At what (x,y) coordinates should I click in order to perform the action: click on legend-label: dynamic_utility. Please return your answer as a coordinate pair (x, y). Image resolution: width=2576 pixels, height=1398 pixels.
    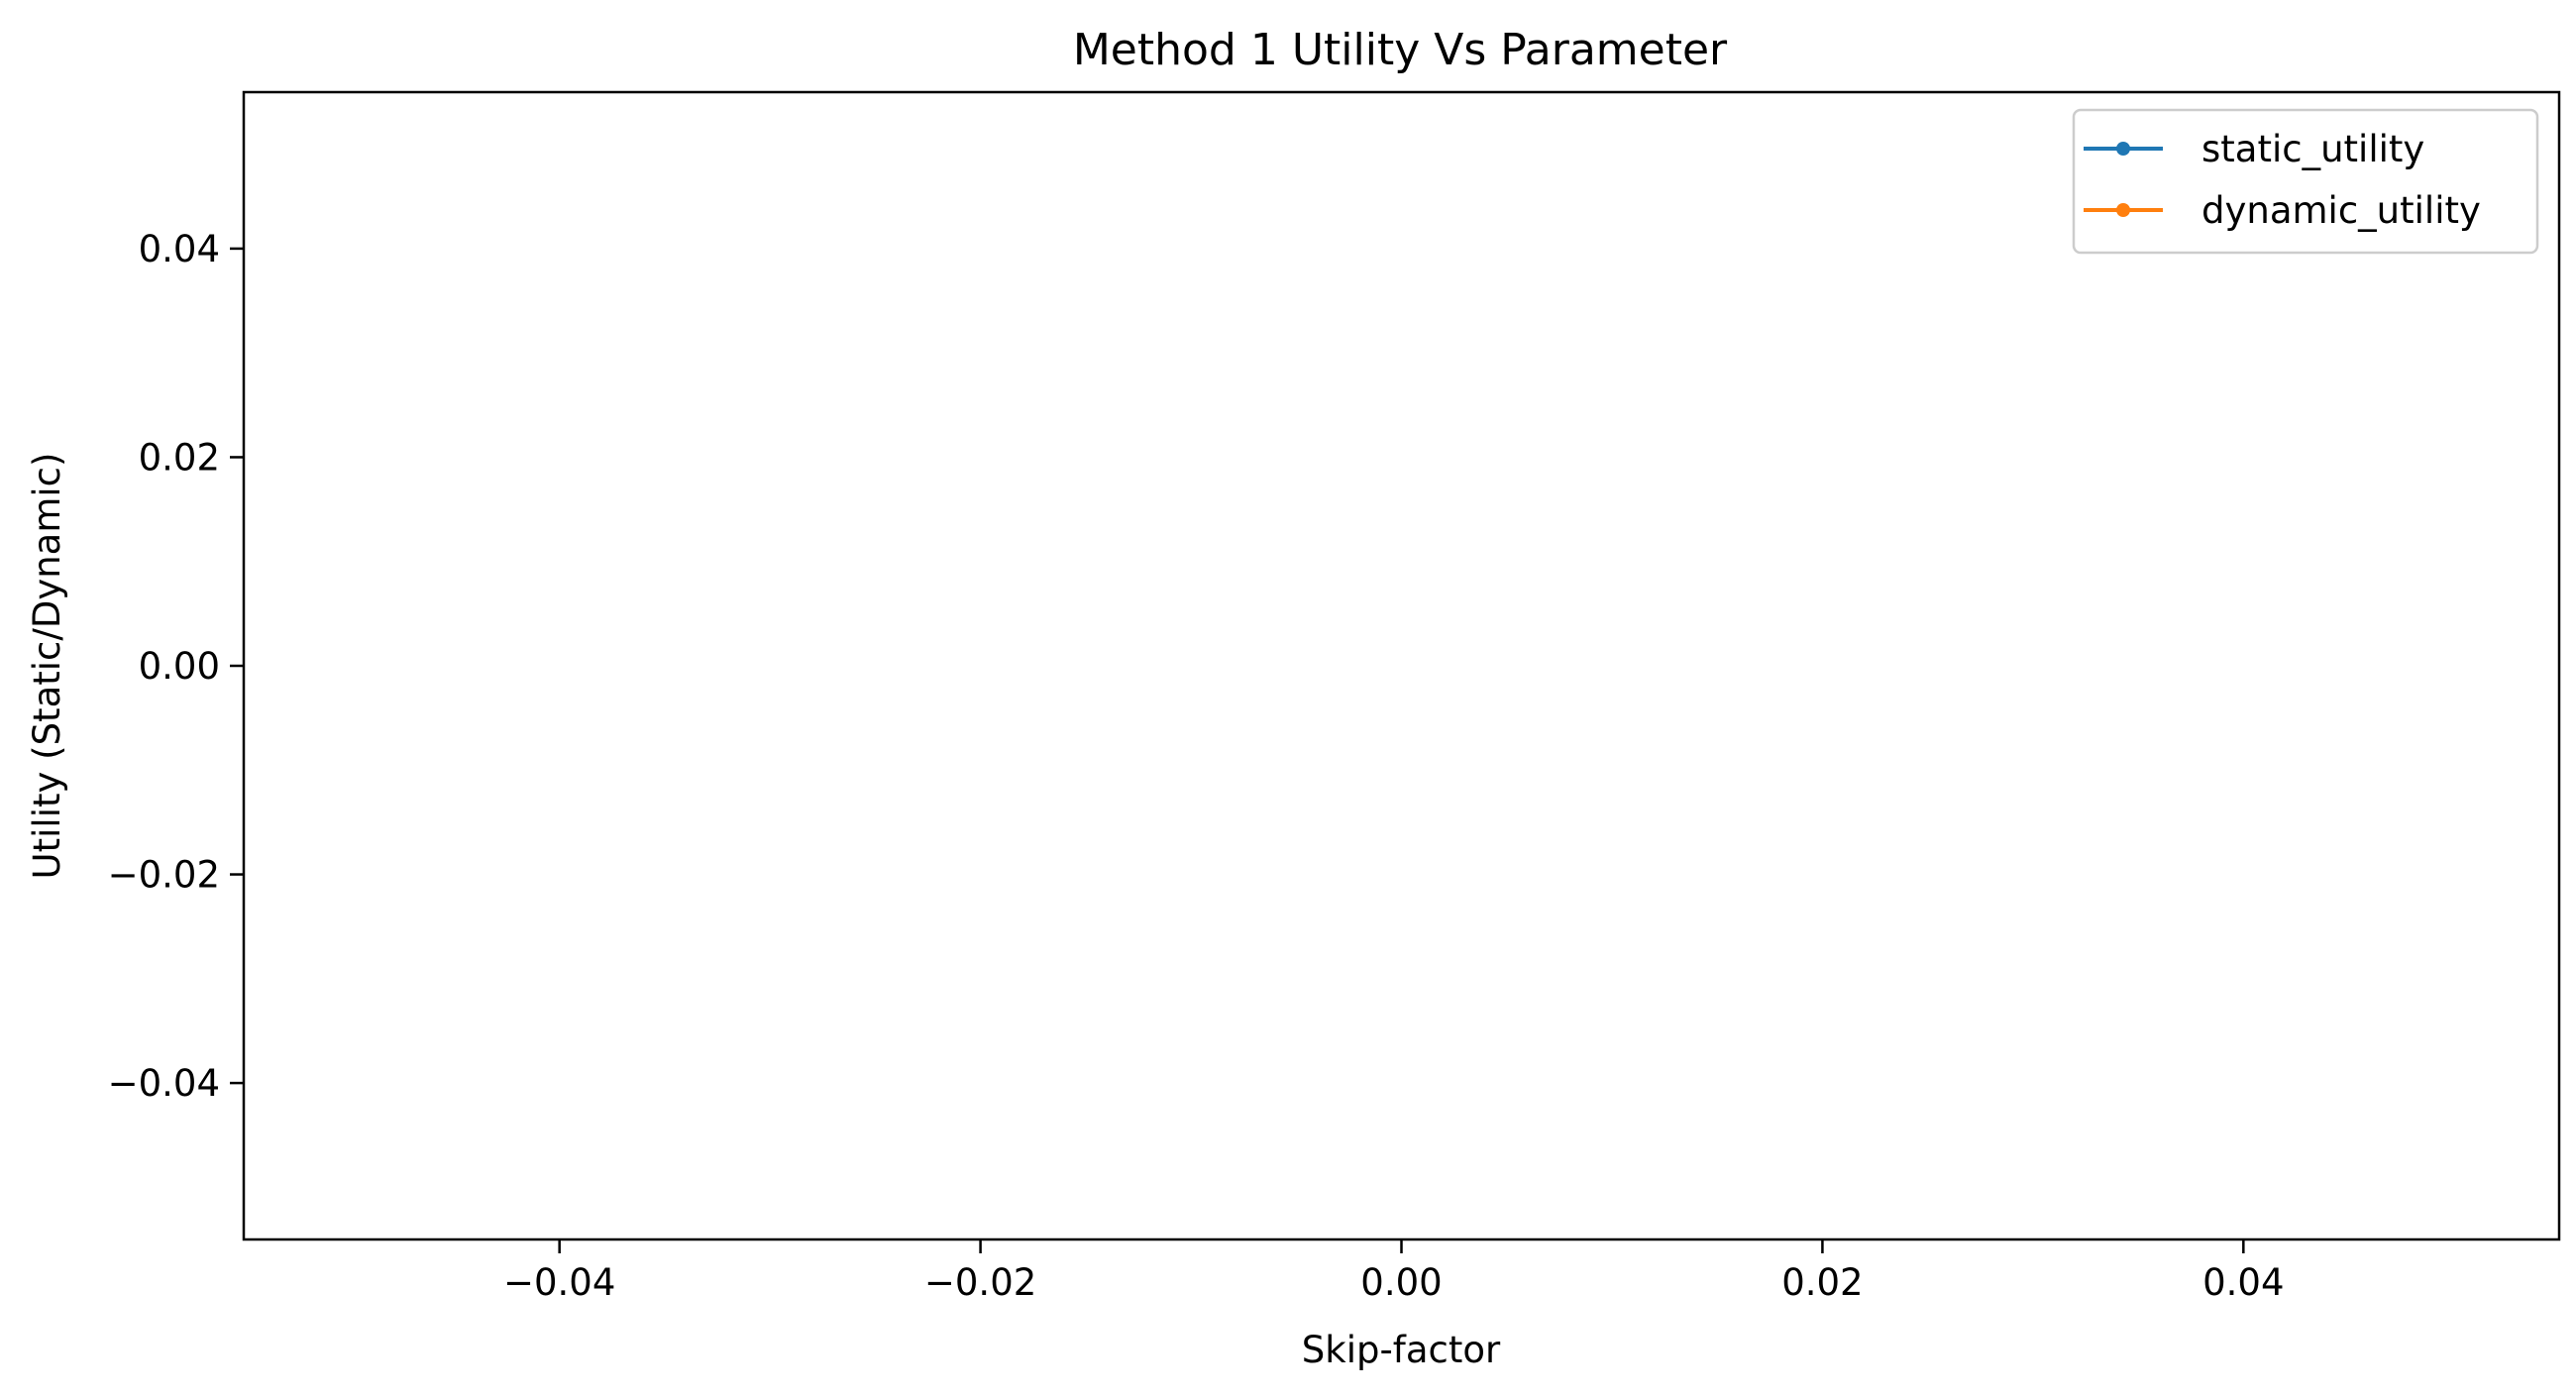
    Looking at the image, I should click on (2341, 210).